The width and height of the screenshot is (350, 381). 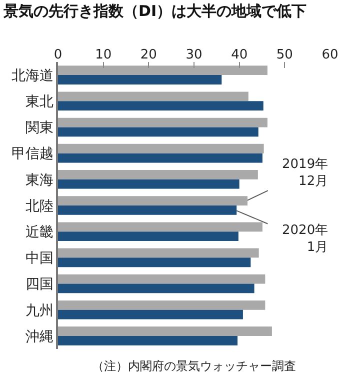 What do you see at coordinates (148, 54) in the screenshot?
I see `x-tick-label: 20` at bounding box center [148, 54].